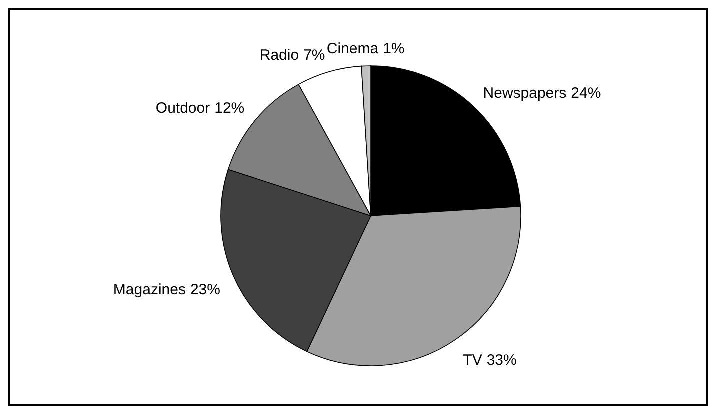 Image resolution: width=716 pixels, height=414 pixels. Describe the element at coordinates (280, 55) in the screenshot. I see `slice-label: Radio` at that location.